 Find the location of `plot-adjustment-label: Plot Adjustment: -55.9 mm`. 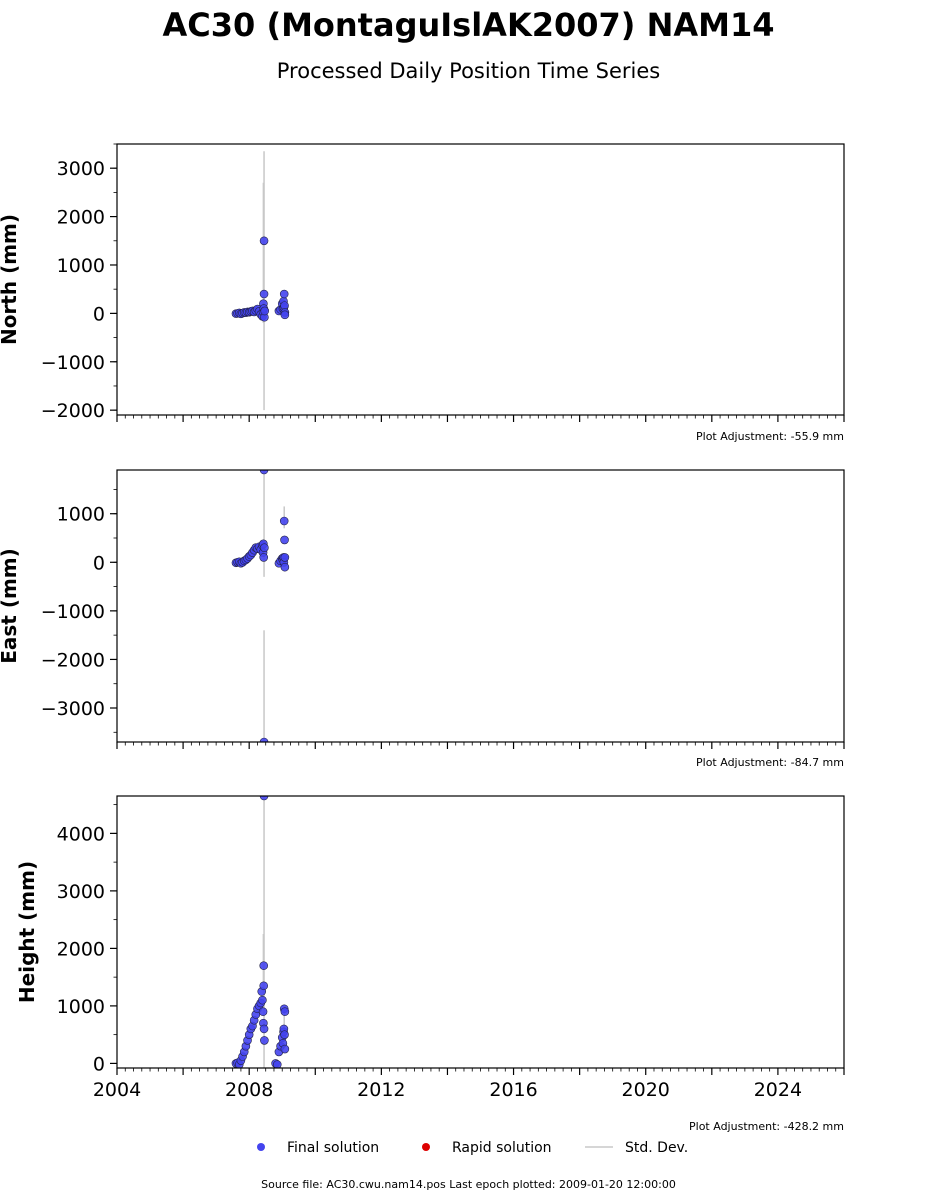

plot-adjustment-label: Plot Adjustment: -55.9 mm is located at coordinates (770, 436).